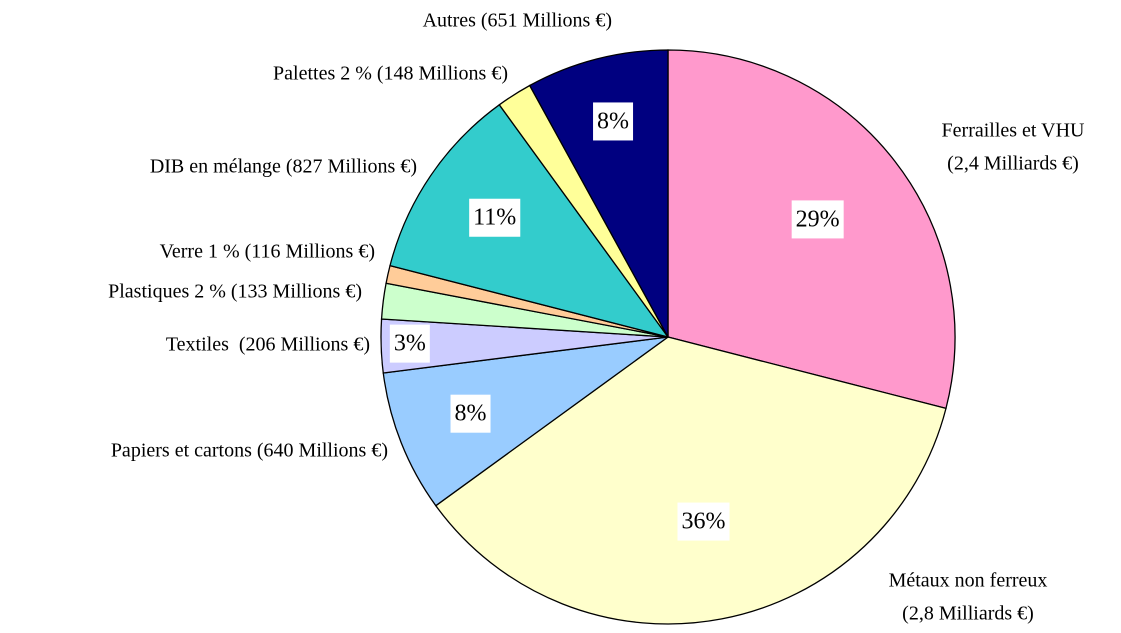 This screenshot has height=633, width=1121. What do you see at coordinates (1013, 131) in the screenshot?
I see `category-label: Ferrailles et VHU` at bounding box center [1013, 131].